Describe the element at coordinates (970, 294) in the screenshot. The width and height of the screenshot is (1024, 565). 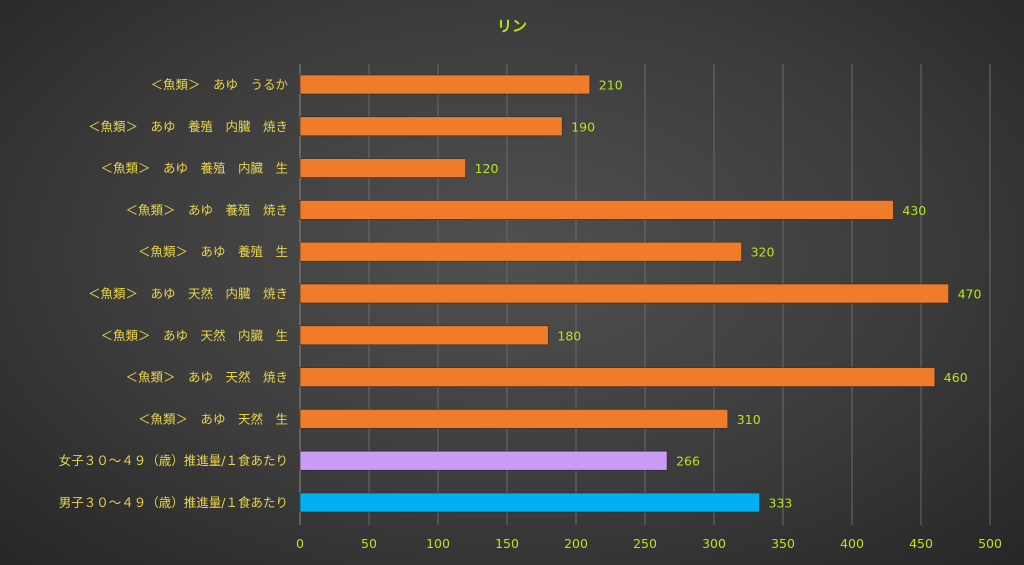
I see `data-label: 470` at that location.